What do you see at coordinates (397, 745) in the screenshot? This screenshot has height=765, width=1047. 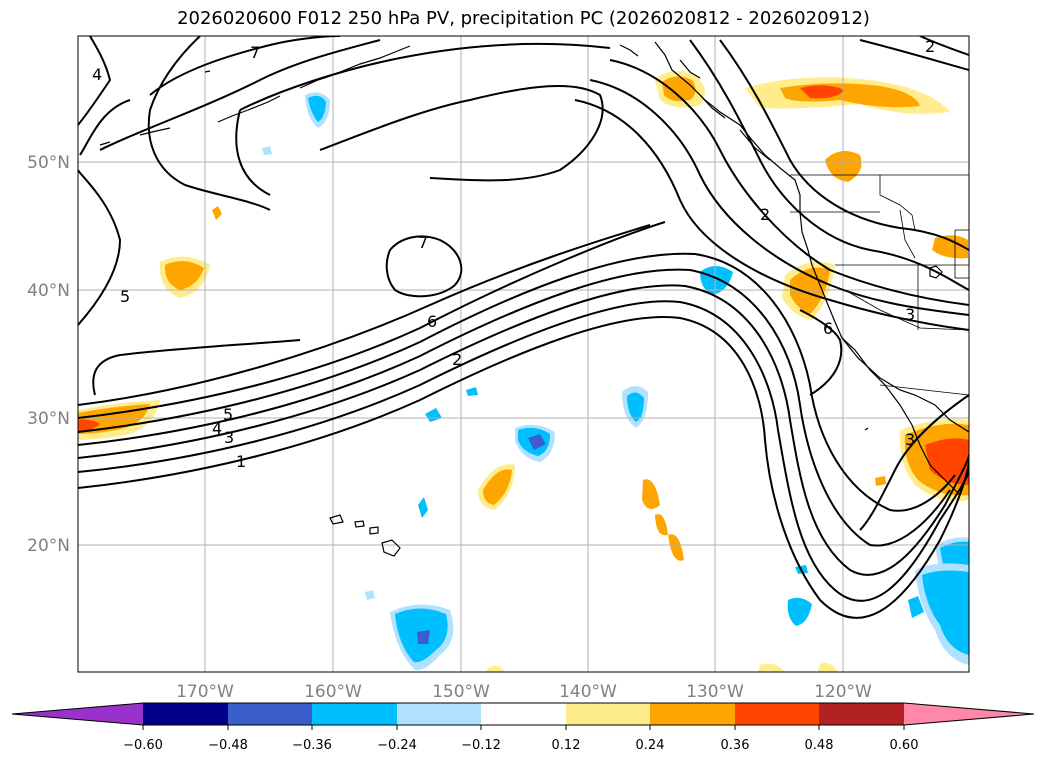 I see `colorbar-tick-label: −0.24` at bounding box center [397, 745].